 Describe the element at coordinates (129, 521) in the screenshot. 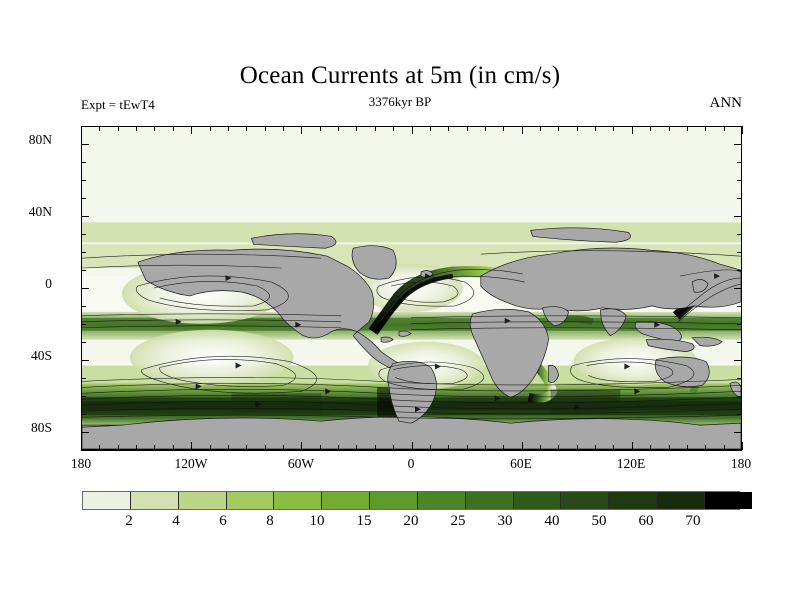

I see `colorbar-tick-label: 2` at that location.